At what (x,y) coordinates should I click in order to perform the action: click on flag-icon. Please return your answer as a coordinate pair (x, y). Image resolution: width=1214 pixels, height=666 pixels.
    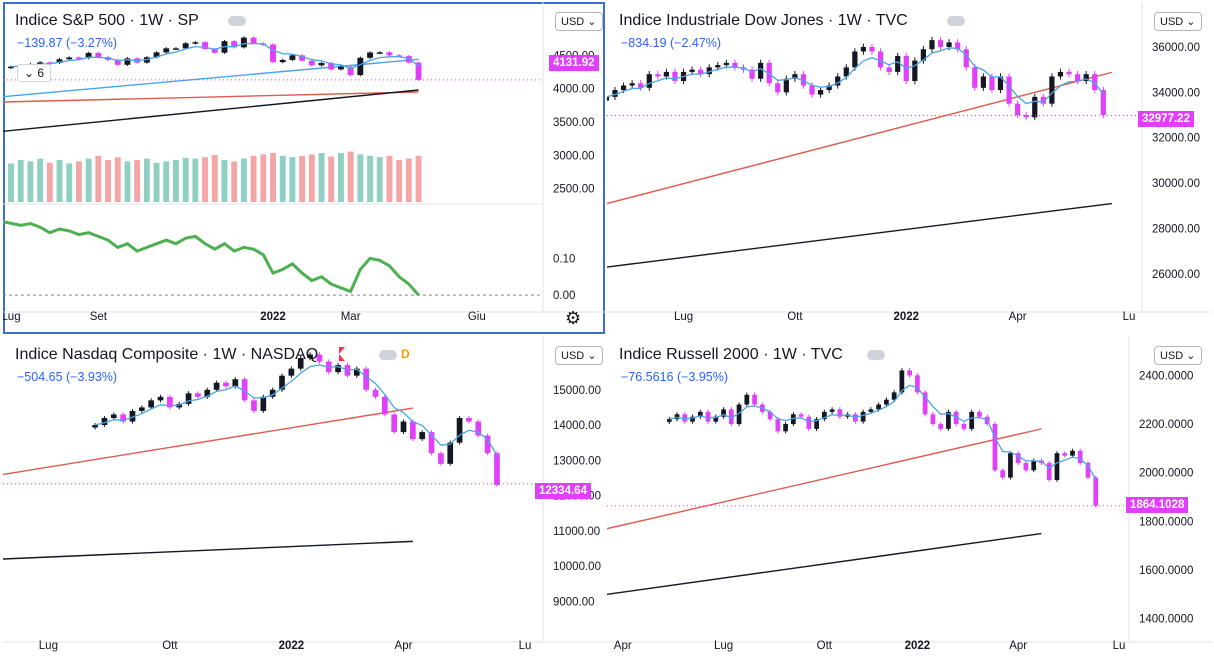
    Looking at the image, I should click on (342, 354).